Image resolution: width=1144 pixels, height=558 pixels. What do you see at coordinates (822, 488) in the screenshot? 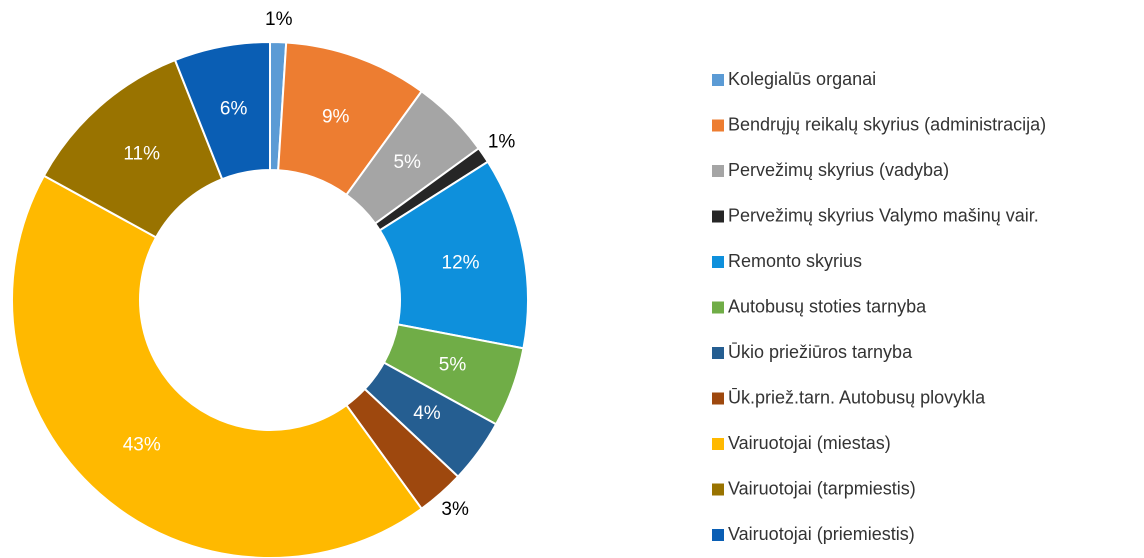
I see `legend-label: Vairuotojai (tarpmiestis)` at bounding box center [822, 488].